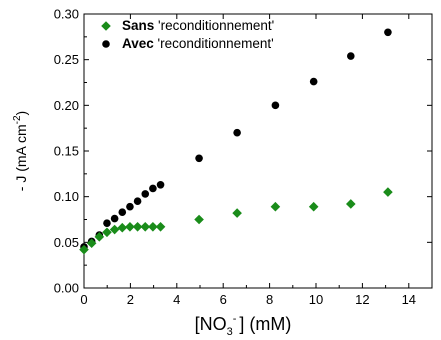  Describe the element at coordinates (66, 105) in the screenshot. I see `y-tick-label: 0.20` at that location.